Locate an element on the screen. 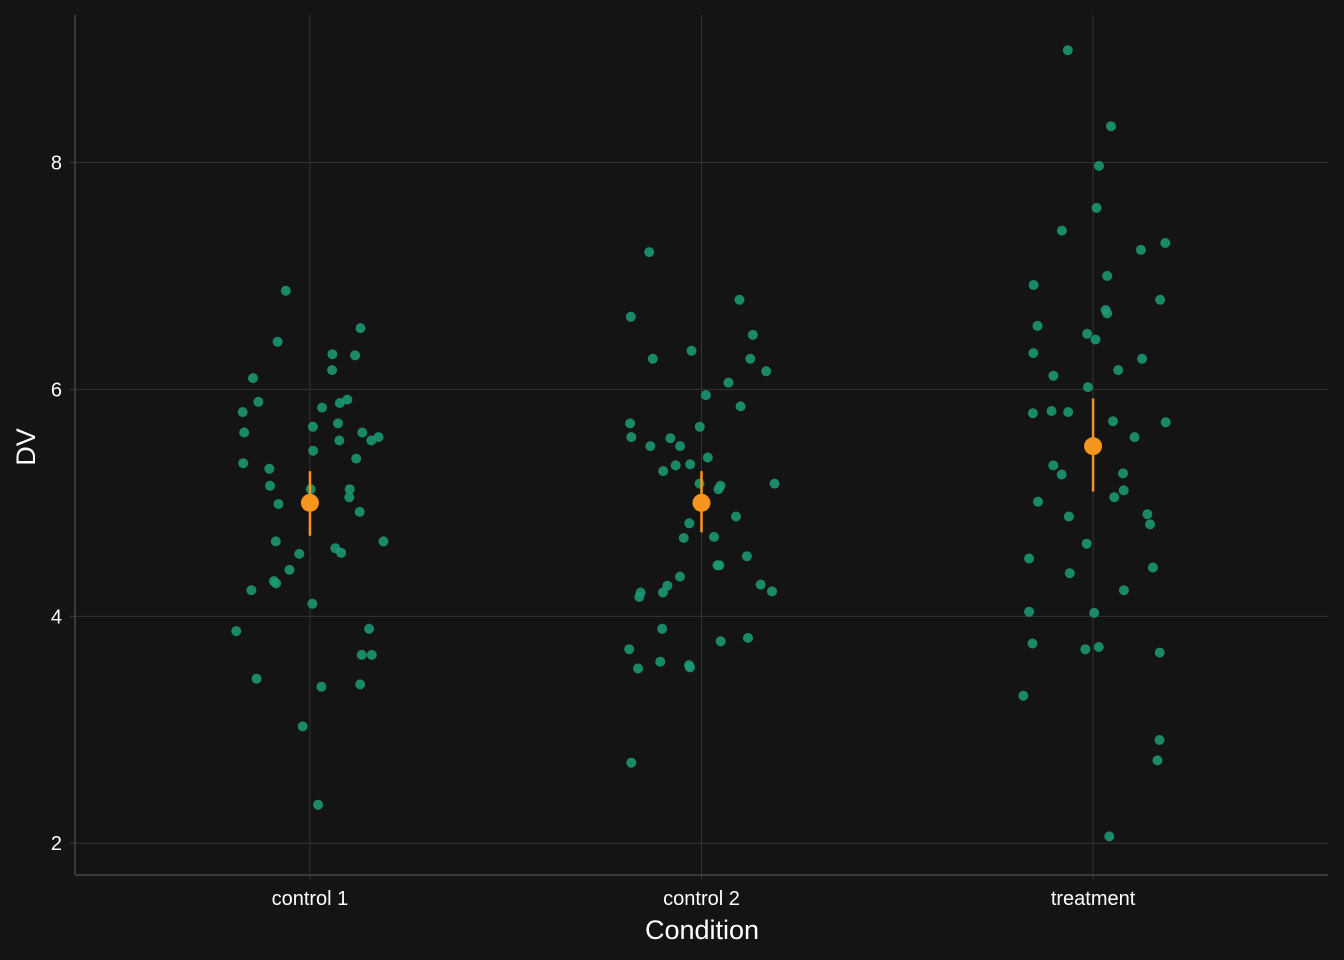 The height and width of the screenshot is (960, 1344). summary-layer is located at coordinates (701, 467).